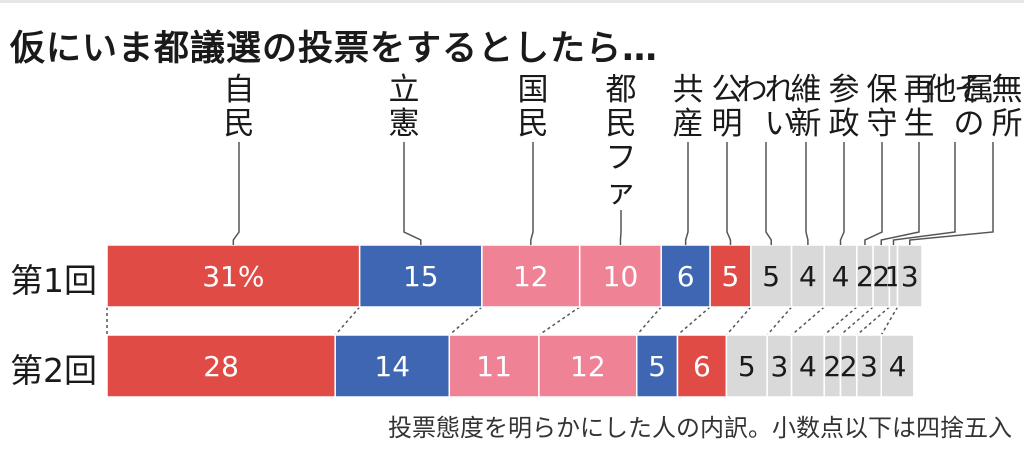 This screenshot has height=456, width=1024. Describe the element at coordinates (239, 90) in the screenshot. I see `category-label-1: 自` at that location.